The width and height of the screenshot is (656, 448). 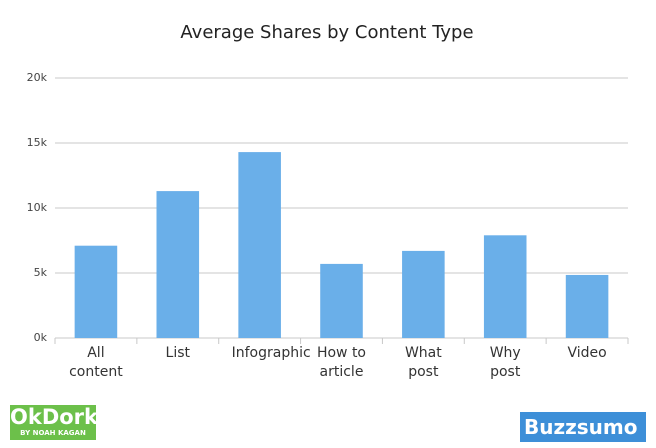 I want to click on x-tick-label: Video, so click(x=587, y=353).